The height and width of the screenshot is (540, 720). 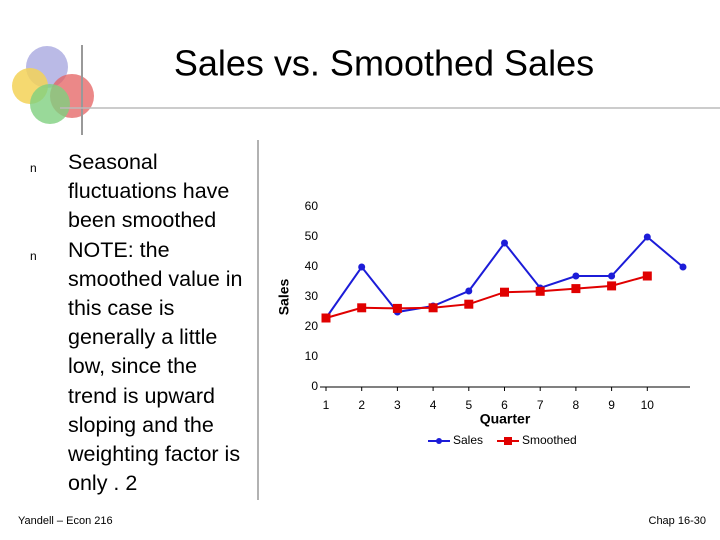 What do you see at coordinates (65, 521) in the screenshot?
I see `footer-left: Yandell – Econ 216` at bounding box center [65, 521].